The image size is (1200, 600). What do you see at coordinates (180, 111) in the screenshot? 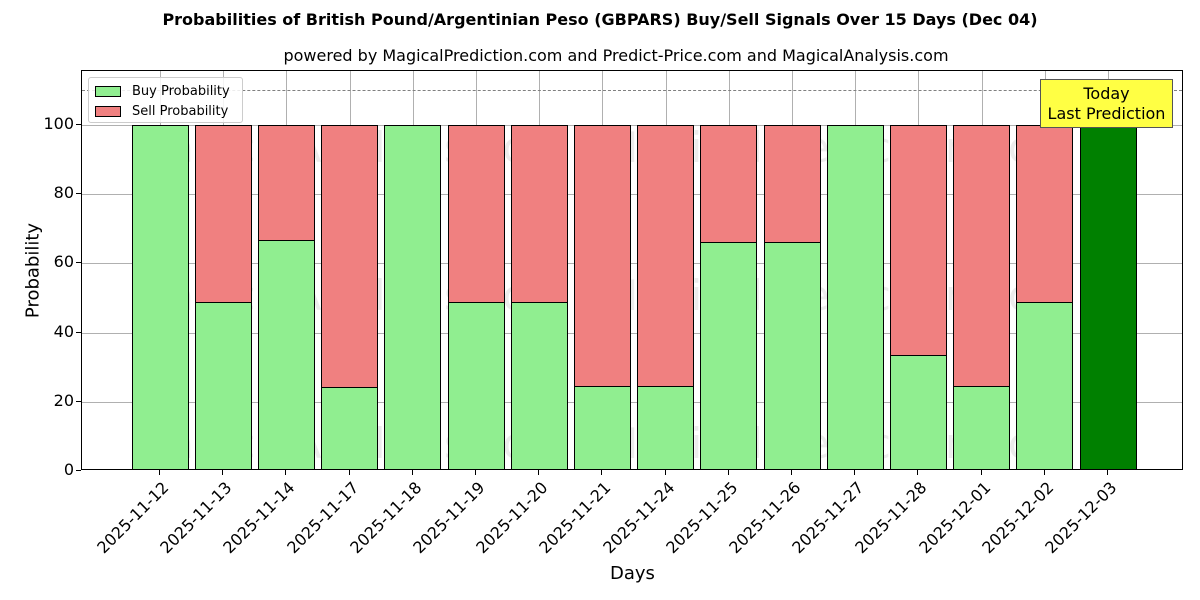
I see `legend-label-sell: Sell Probability` at bounding box center [180, 111].